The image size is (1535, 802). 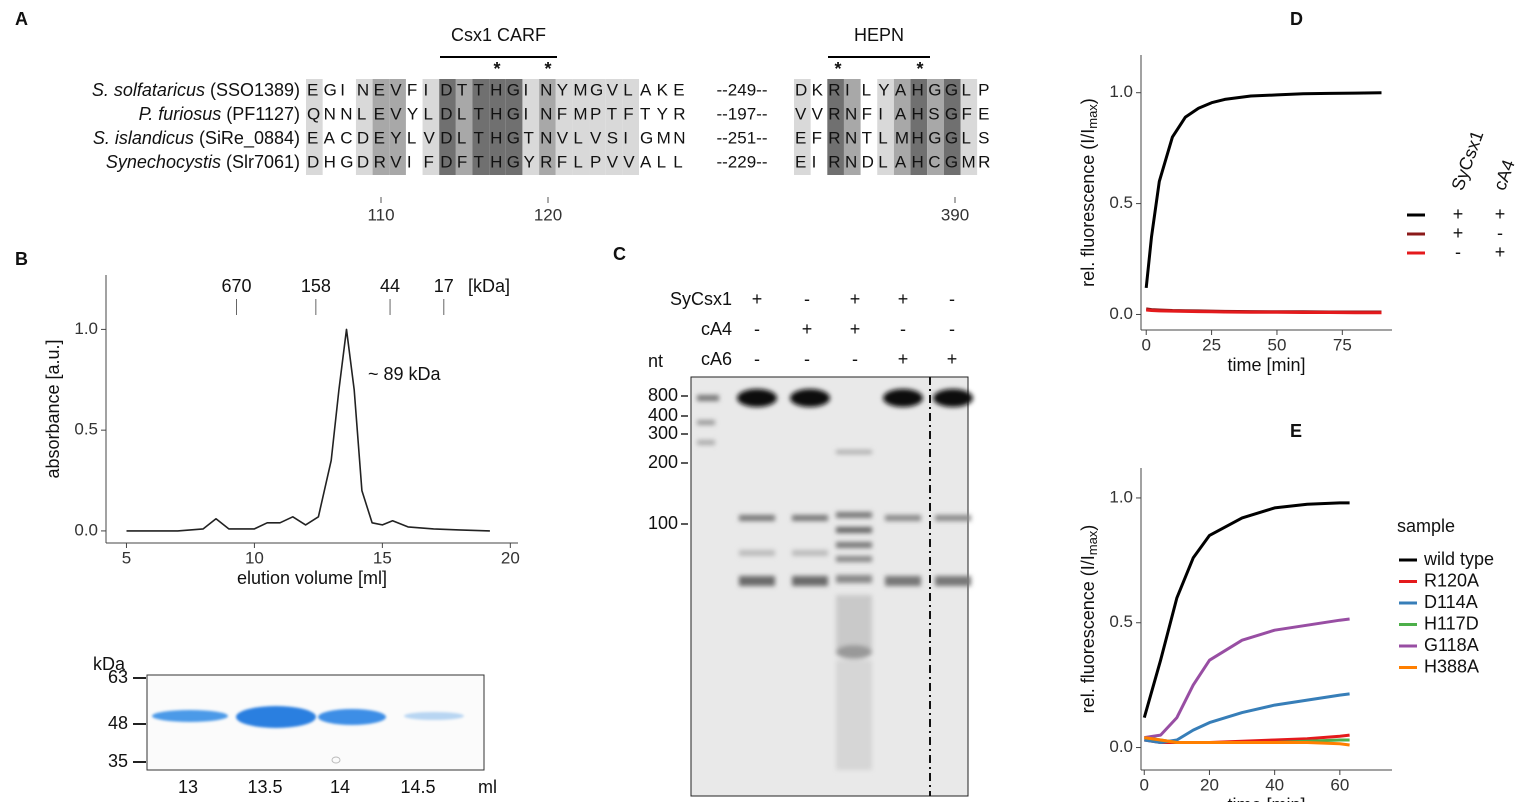 What do you see at coordinates (1458, 559) in the screenshot?
I see `legend-label: wild type` at bounding box center [1458, 559].